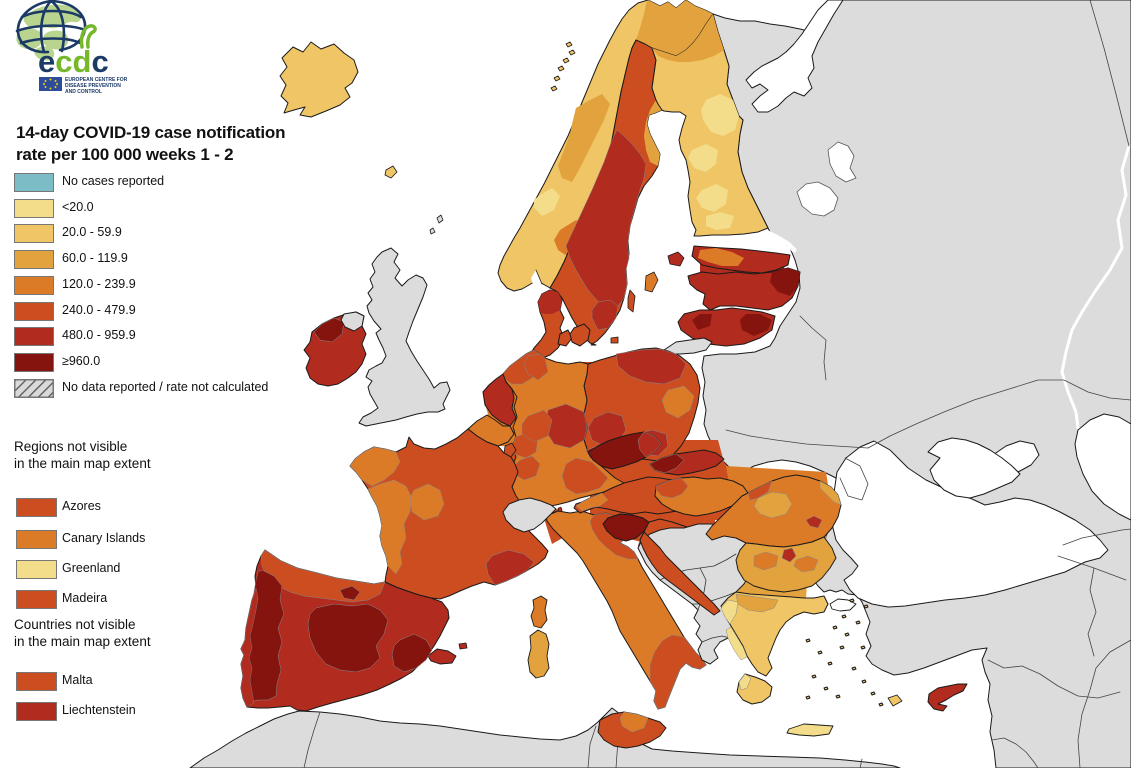 The width and height of the screenshot is (1131, 768). What do you see at coordinates (83, 92) in the screenshot?
I see `svg-text: AND CONTROL` at bounding box center [83, 92].